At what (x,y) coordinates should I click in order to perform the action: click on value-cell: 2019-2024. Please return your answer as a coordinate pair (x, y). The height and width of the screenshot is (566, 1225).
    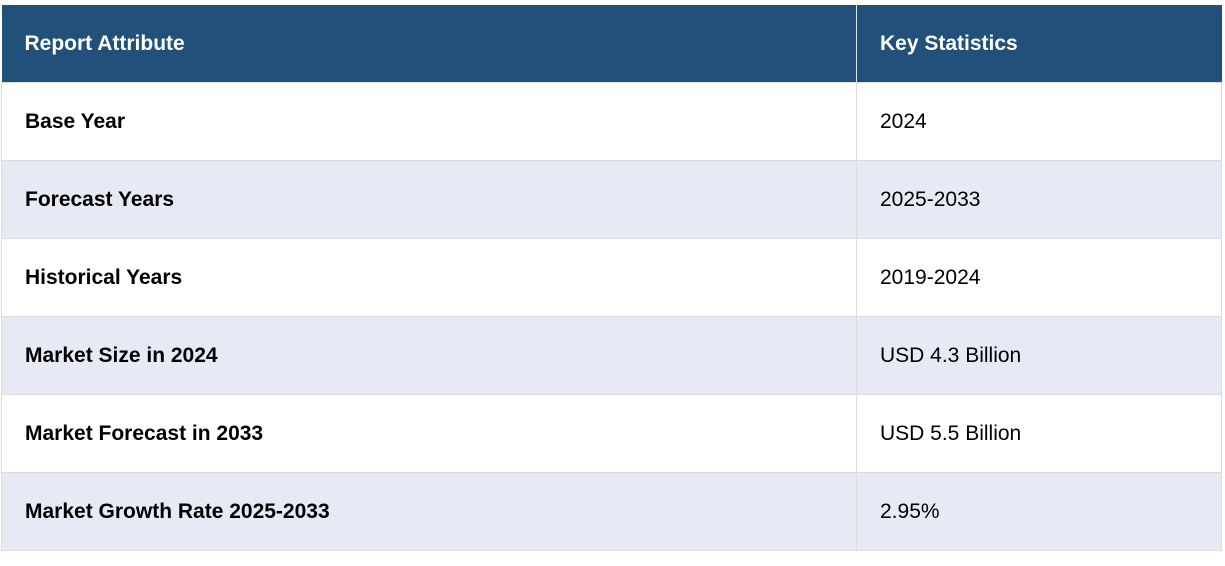
    Looking at the image, I should click on (1039, 277).